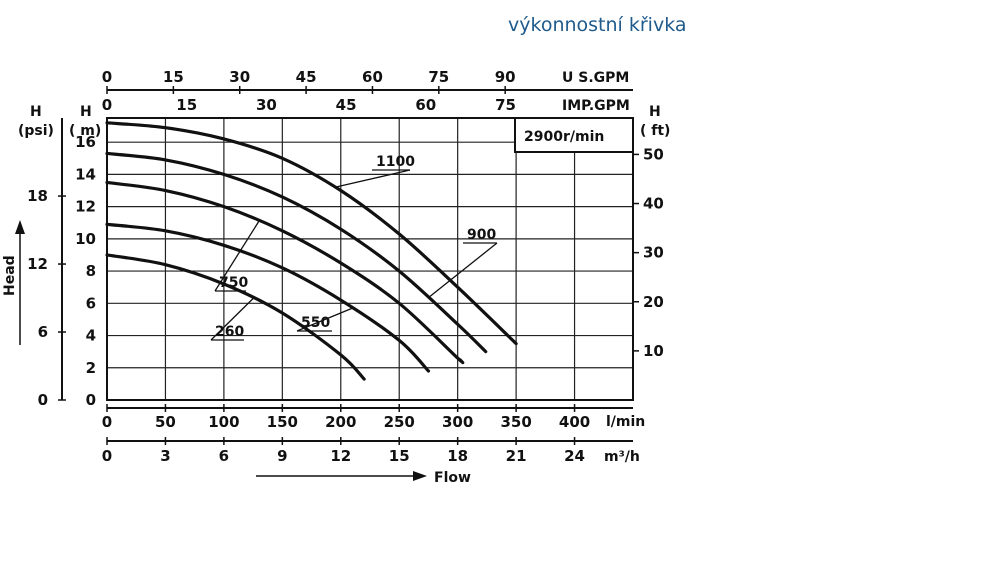 The image size is (1000, 562). Describe the element at coordinates (574, 422) in the screenshot. I see `tick-label-lmin: 400` at that location.